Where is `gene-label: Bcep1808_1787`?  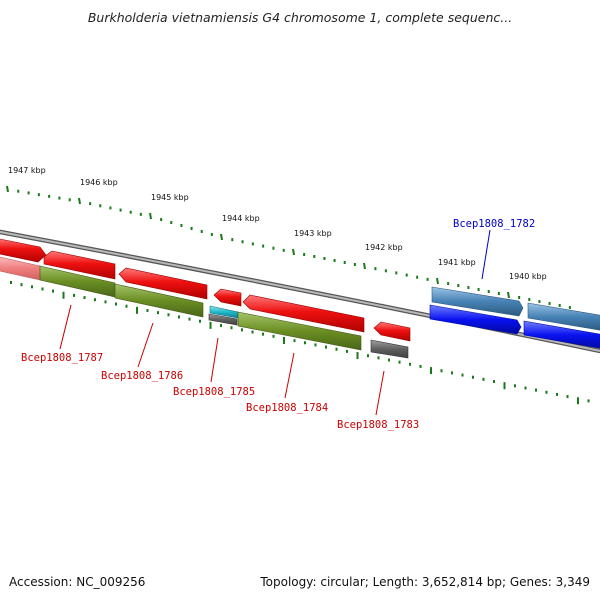
gene-label: Bcep1808_1787 is located at coordinates (62, 358).